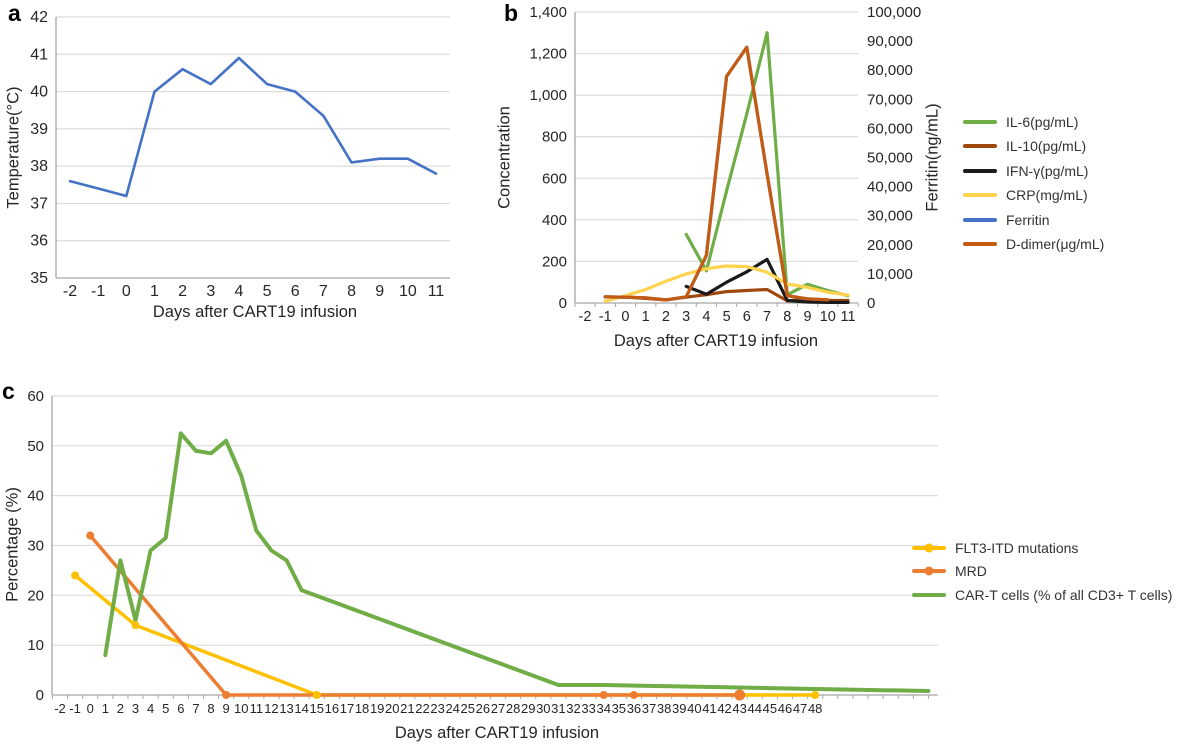  Describe the element at coordinates (1047, 195) in the screenshot. I see `legend-label-crp: CRP(mg/mL)` at that location.